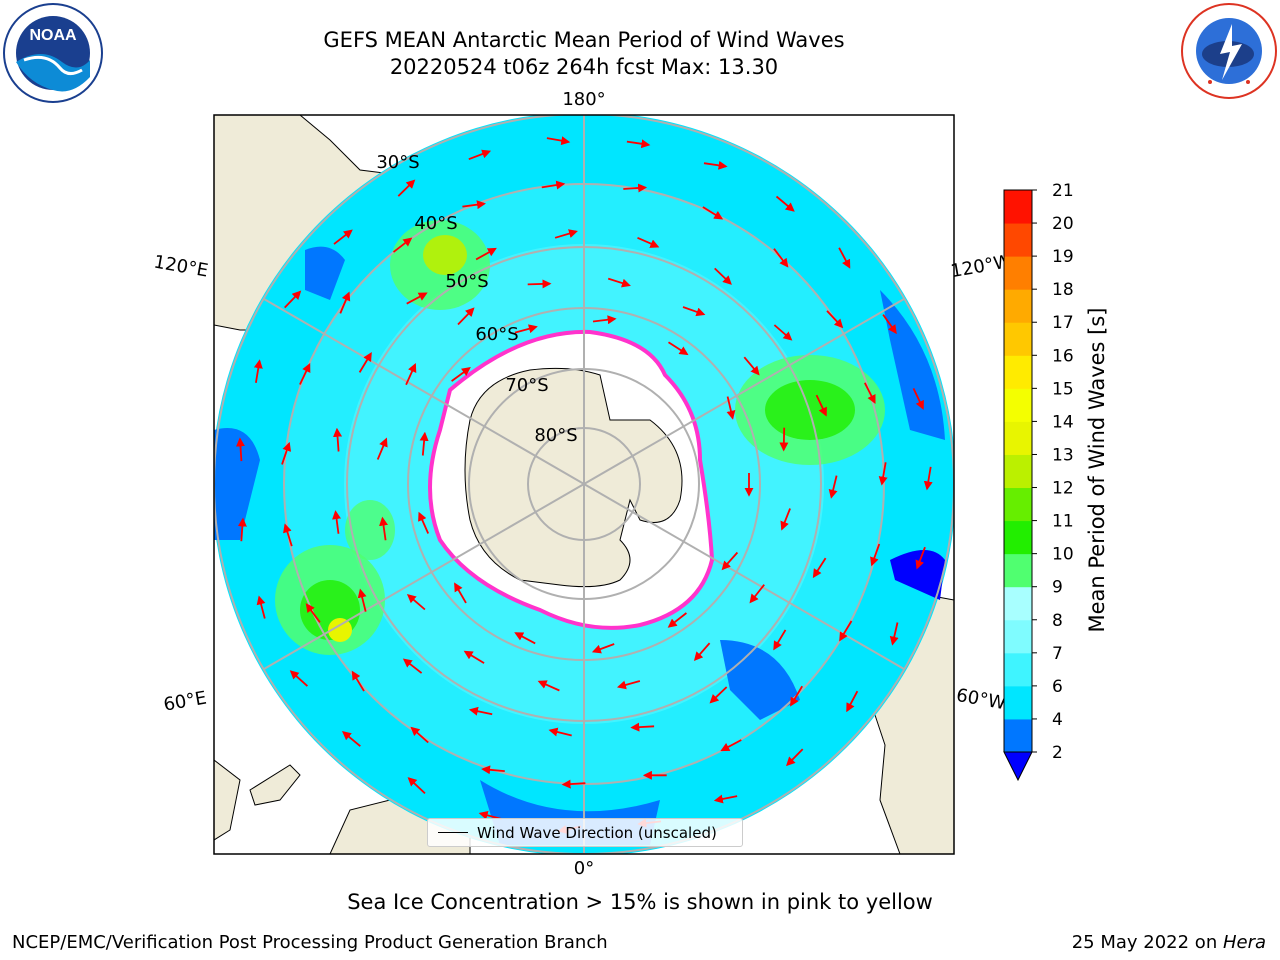 This screenshot has width=1280, height=960. I want to click on nws-logo, so click(1229, 51).